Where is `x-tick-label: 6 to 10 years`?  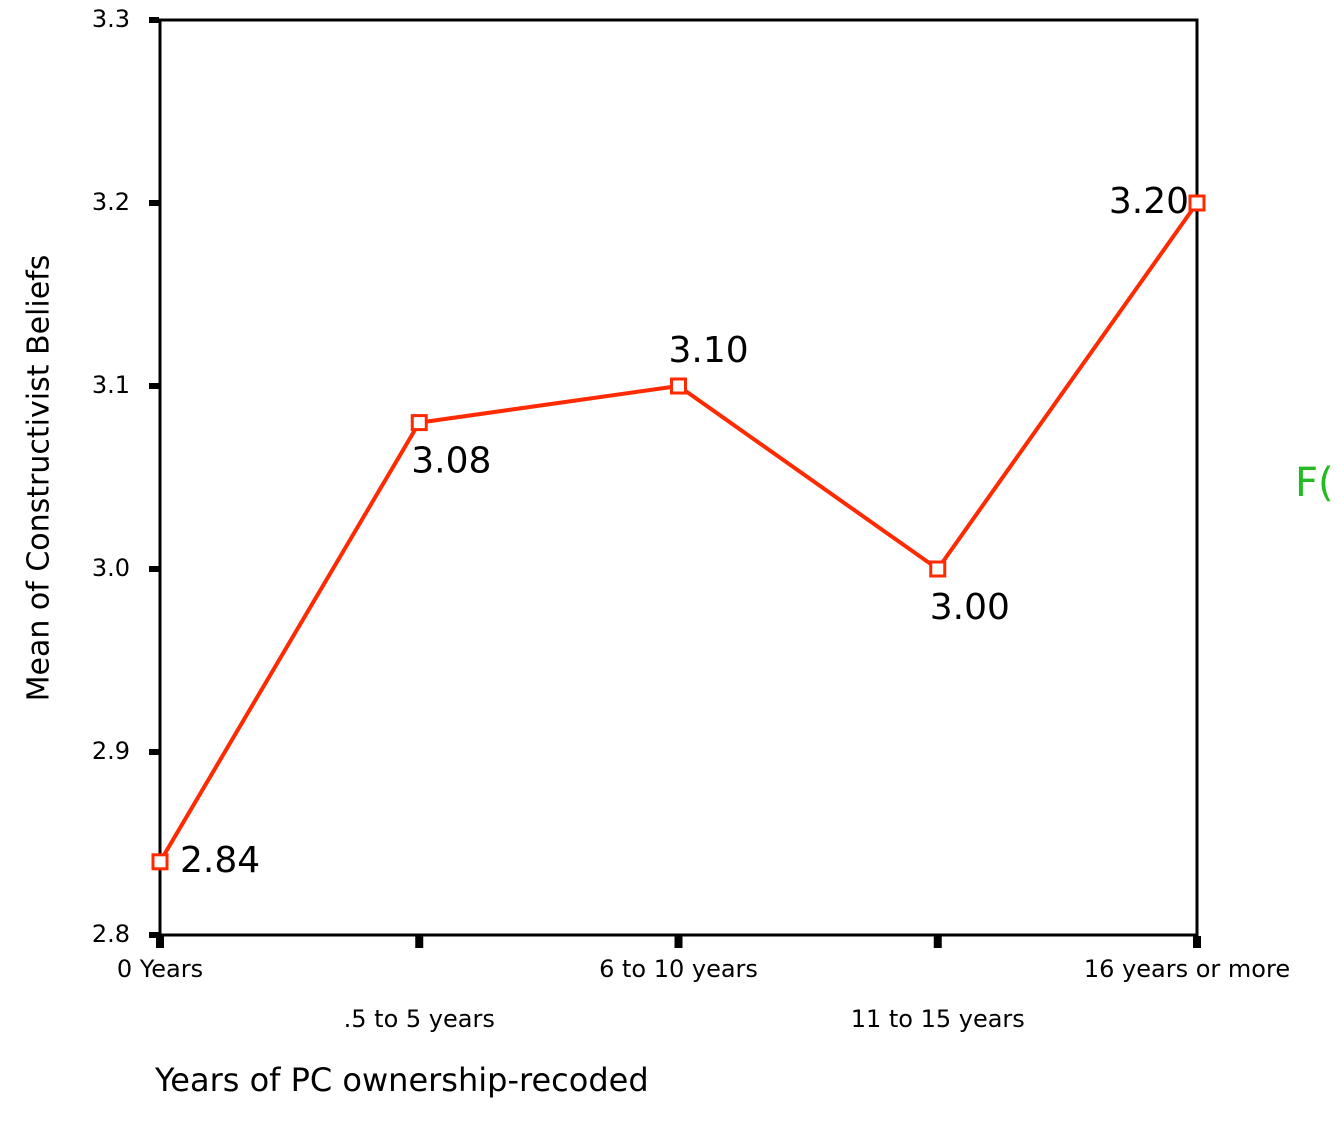 x-tick-label: 6 to 10 years is located at coordinates (678, 969).